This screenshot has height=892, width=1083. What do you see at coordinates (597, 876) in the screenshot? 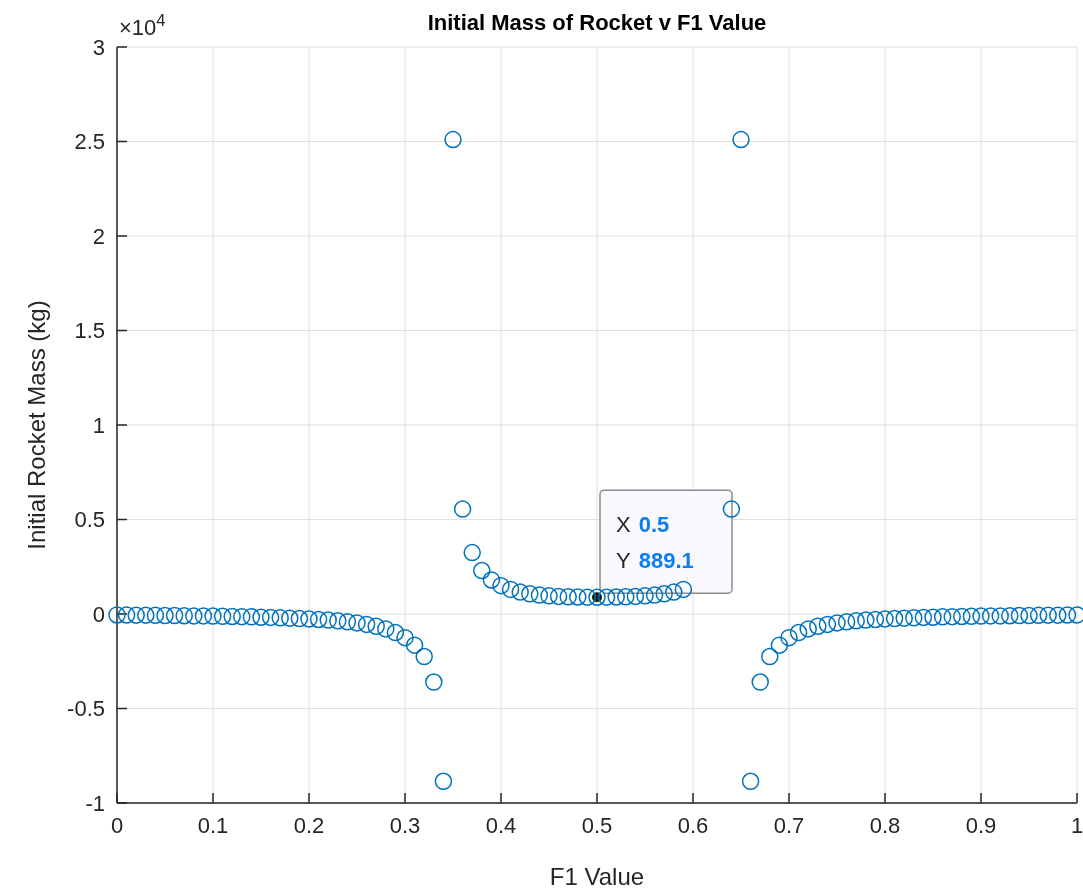
I see `x-axis-title: F1 Value` at bounding box center [597, 876].